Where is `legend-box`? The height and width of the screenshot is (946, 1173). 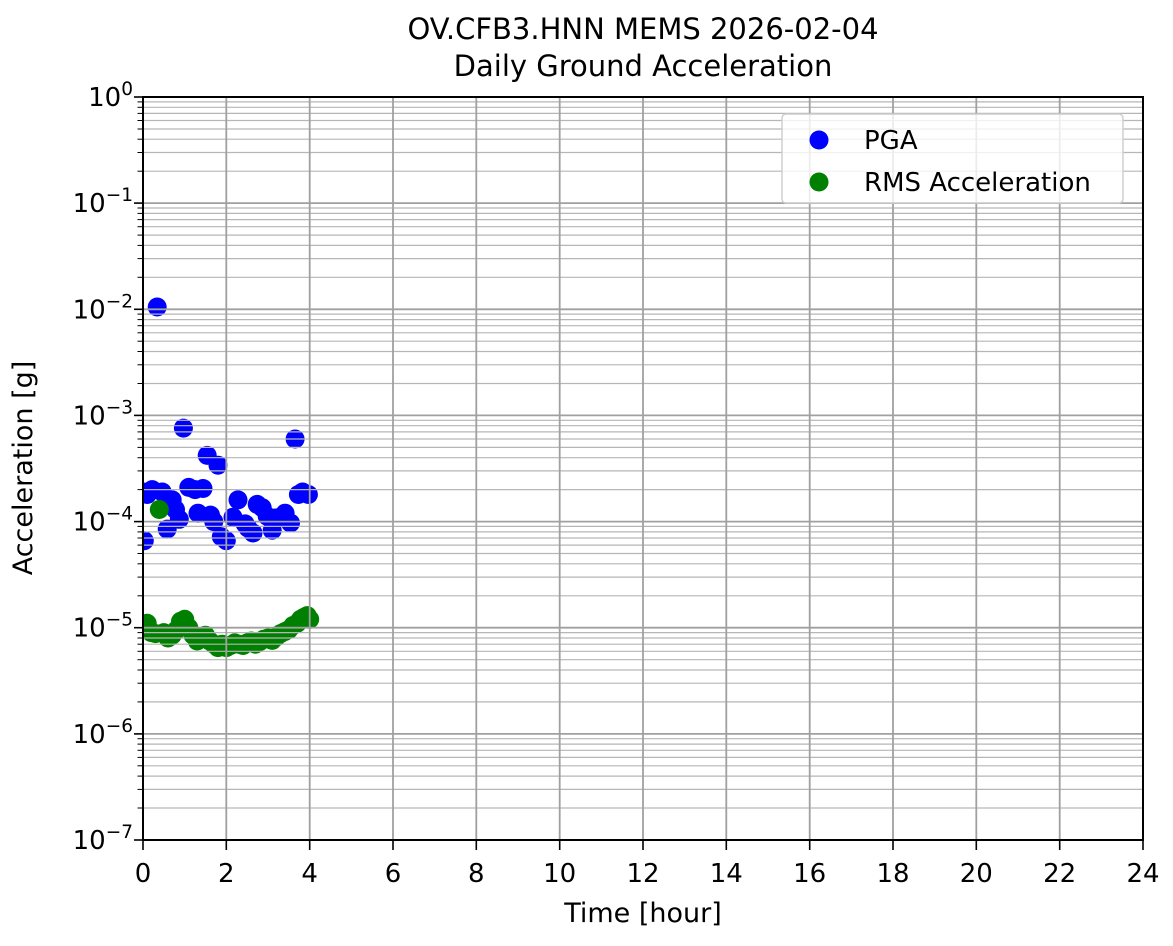 legend-box is located at coordinates (952, 158).